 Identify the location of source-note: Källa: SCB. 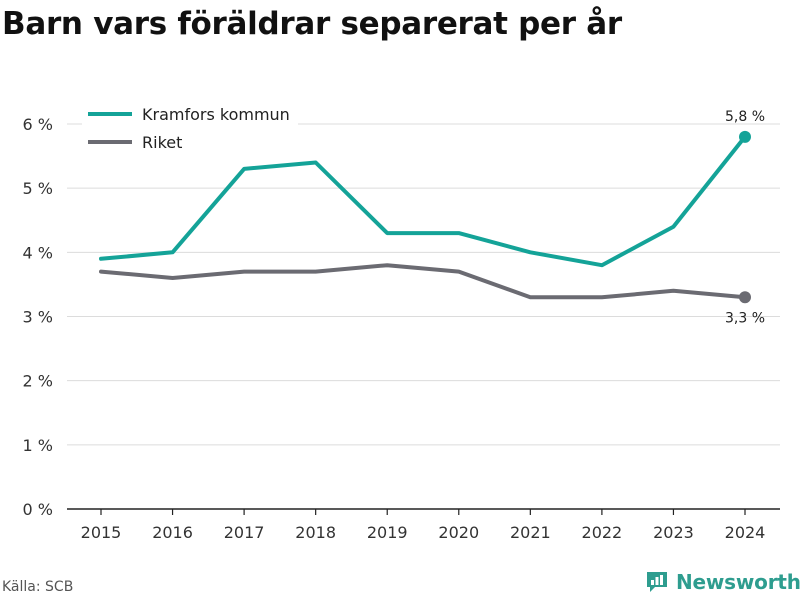
(38, 587).